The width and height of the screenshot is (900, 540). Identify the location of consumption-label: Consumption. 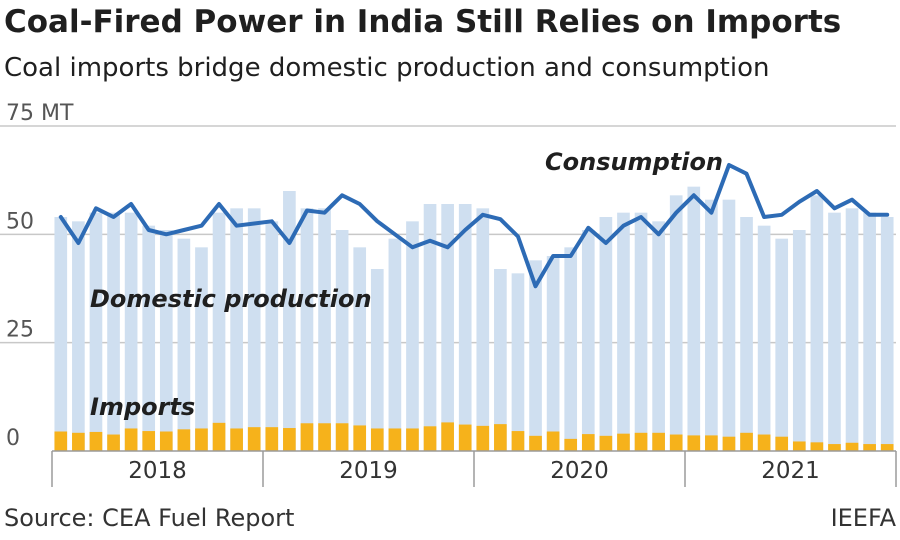
(634, 162).